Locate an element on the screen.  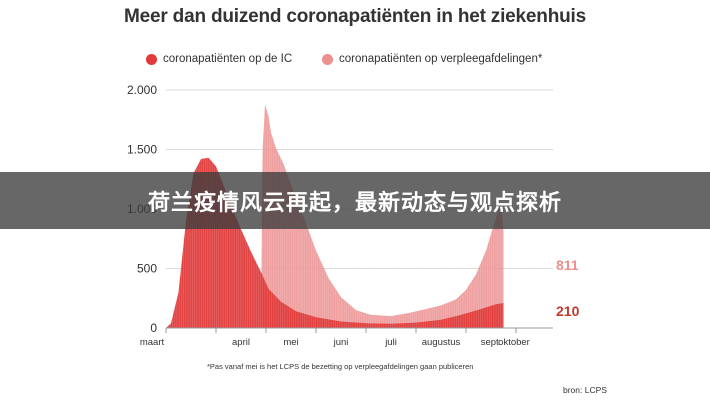
y-tick-label-1500: 1.500 is located at coordinates (142, 150).